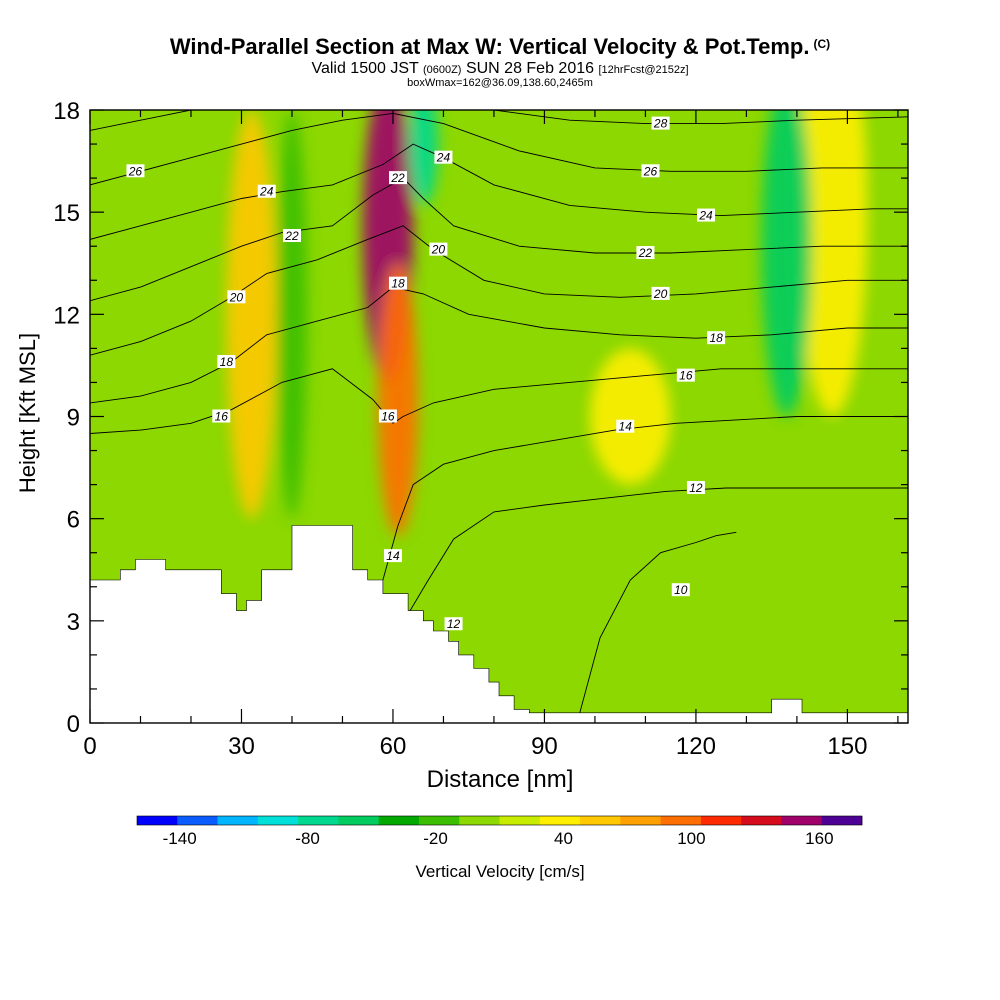  I want to click on contour-label-10: 10, so click(680, 590).